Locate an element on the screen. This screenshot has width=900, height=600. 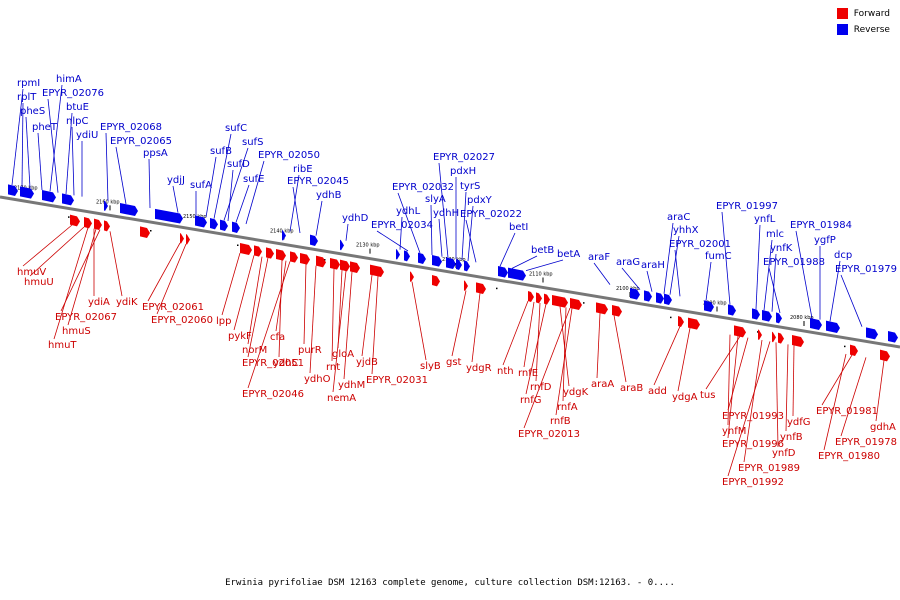
gene-label: rnfA is located at coordinates (567, 407).